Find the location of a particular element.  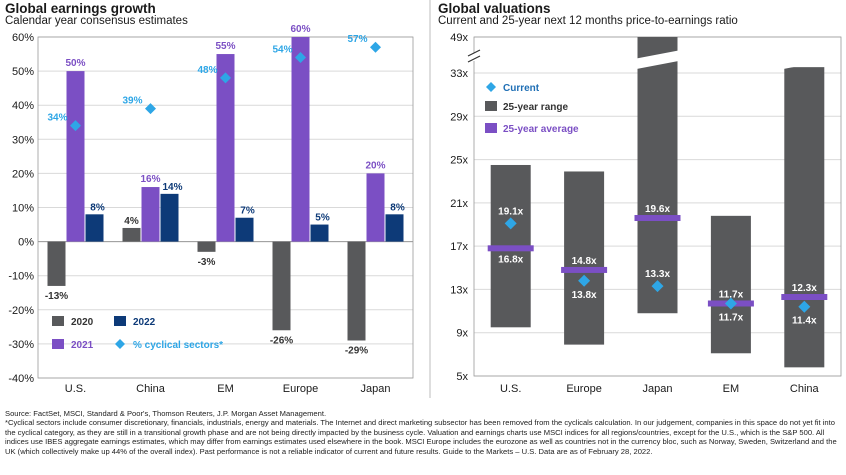

data-label-2021: 60% is located at coordinates (300, 29).